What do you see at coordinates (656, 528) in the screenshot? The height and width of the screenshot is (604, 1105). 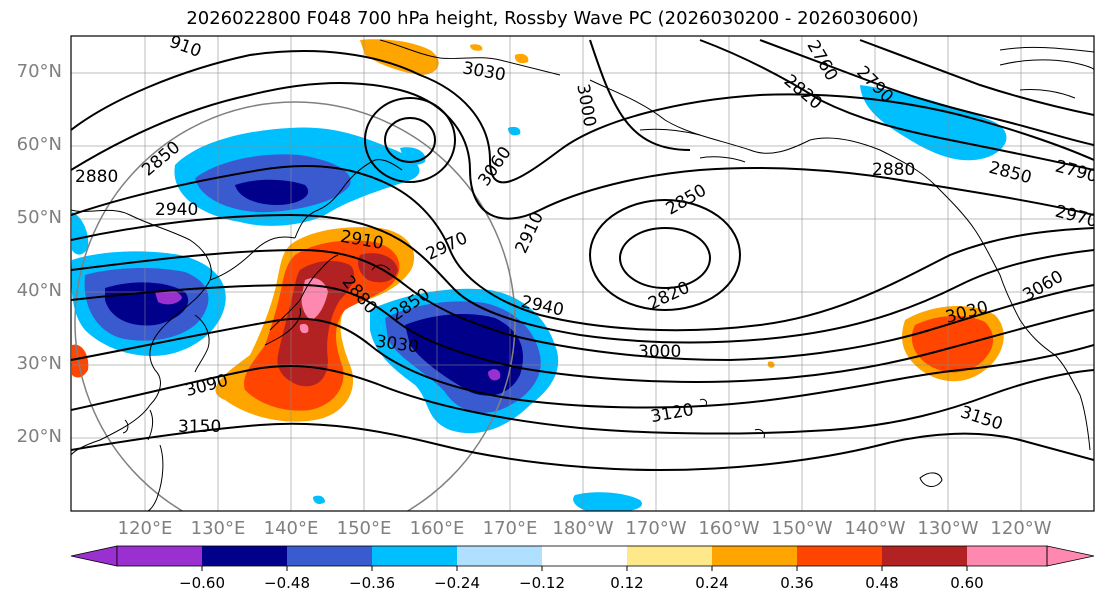 I see `lon-label-170w: 170°W` at bounding box center [656, 528].